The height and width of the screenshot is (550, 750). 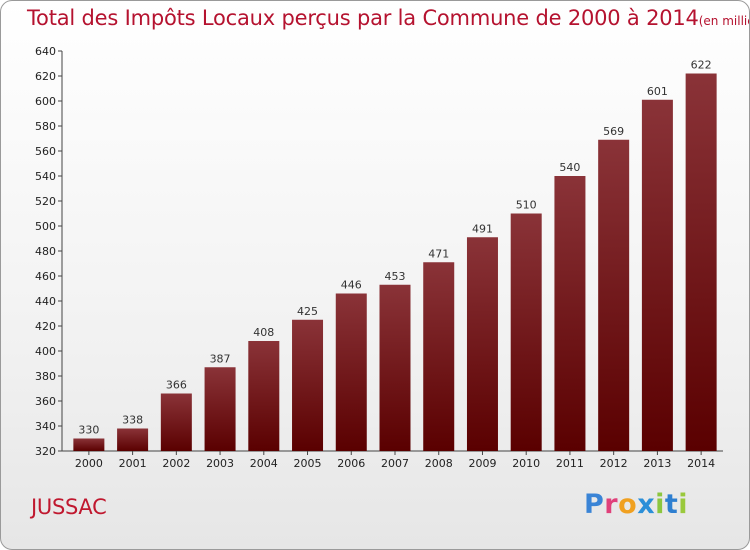 What do you see at coordinates (308, 463) in the screenshot?
I see `x-tick-label: 2005` at bounding box center [308, 463].